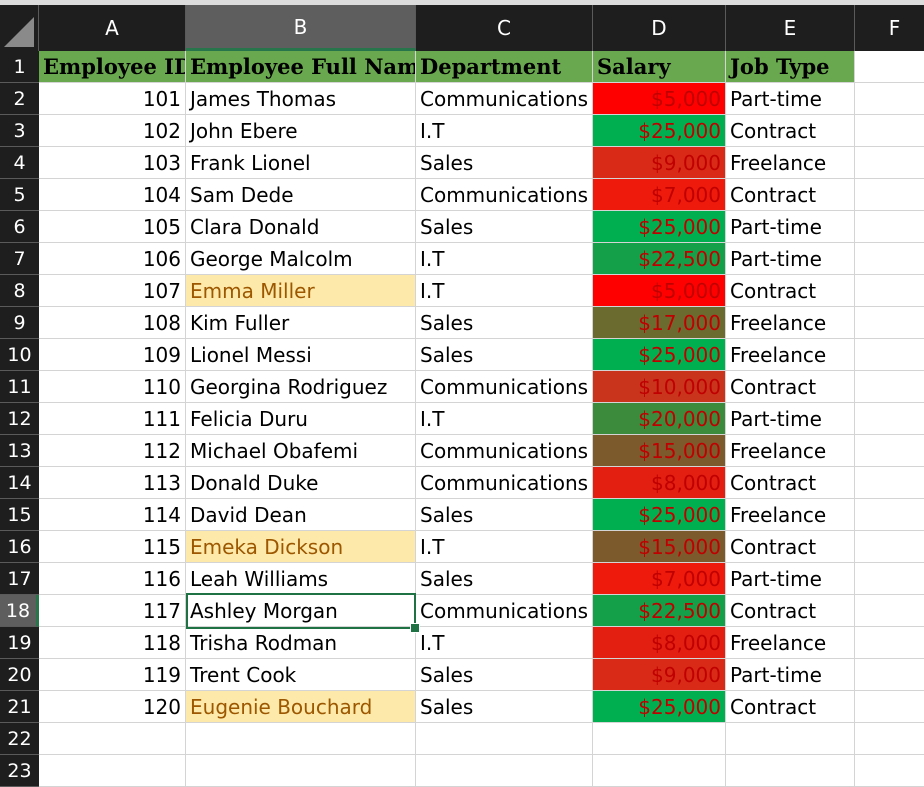 The image size is (924, 787). I want to click on row-header-13: 13, so click(19, 451).